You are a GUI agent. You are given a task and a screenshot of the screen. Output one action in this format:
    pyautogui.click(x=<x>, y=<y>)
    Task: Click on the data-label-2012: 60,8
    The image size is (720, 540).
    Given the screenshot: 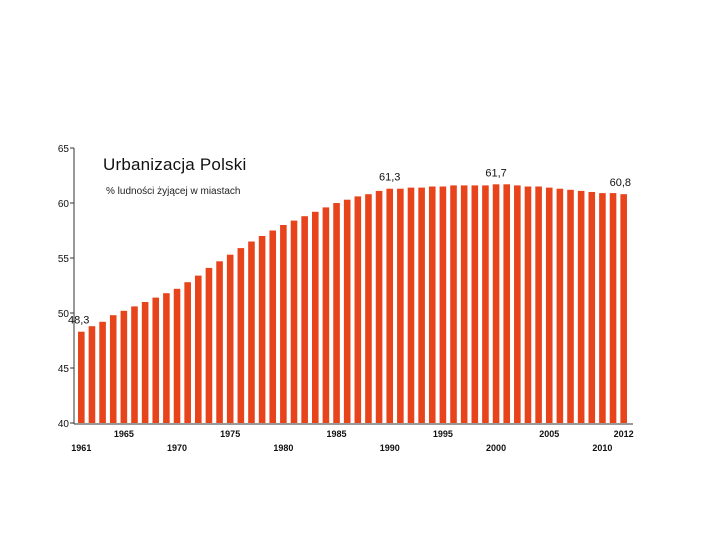 What is the action you would take?
    pyautogui.click(x=620, y=183)
    